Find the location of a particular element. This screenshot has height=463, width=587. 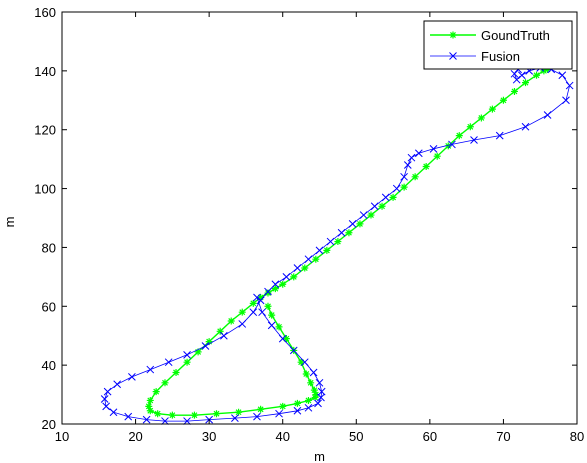

legend-entries: GoundTruth Fusion is located at coordinates (490, 46).